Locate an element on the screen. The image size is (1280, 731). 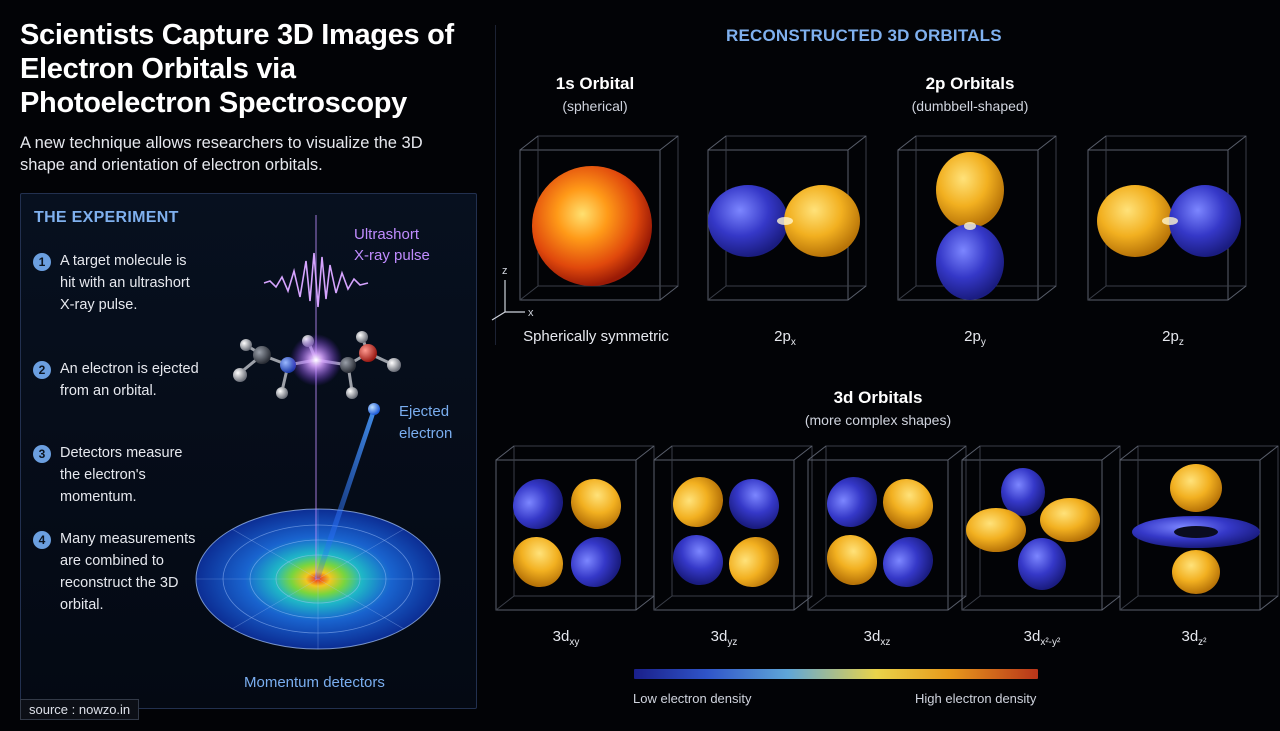
label-3dxy: 3dxy is located at coordinates (566, 638).